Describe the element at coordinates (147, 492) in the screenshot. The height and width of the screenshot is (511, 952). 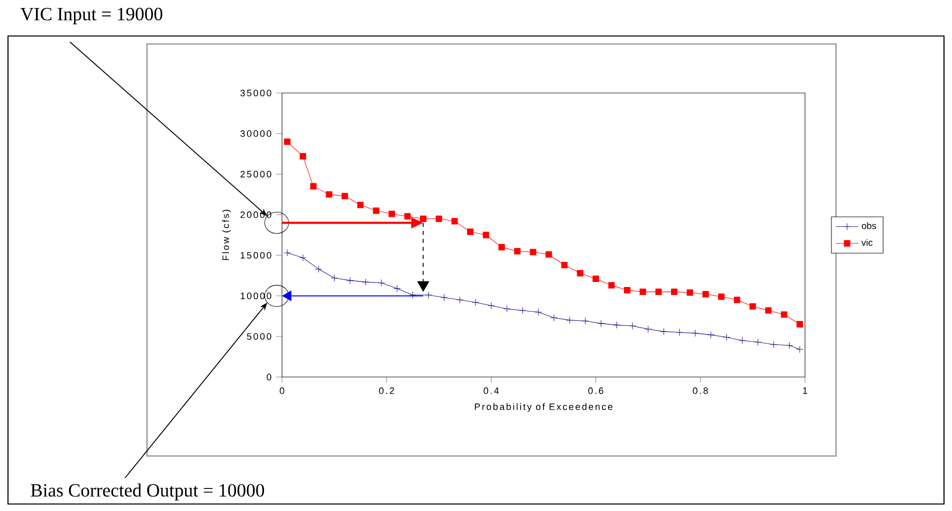
I see `text: Bias Corrected Output = 10000` at that location.